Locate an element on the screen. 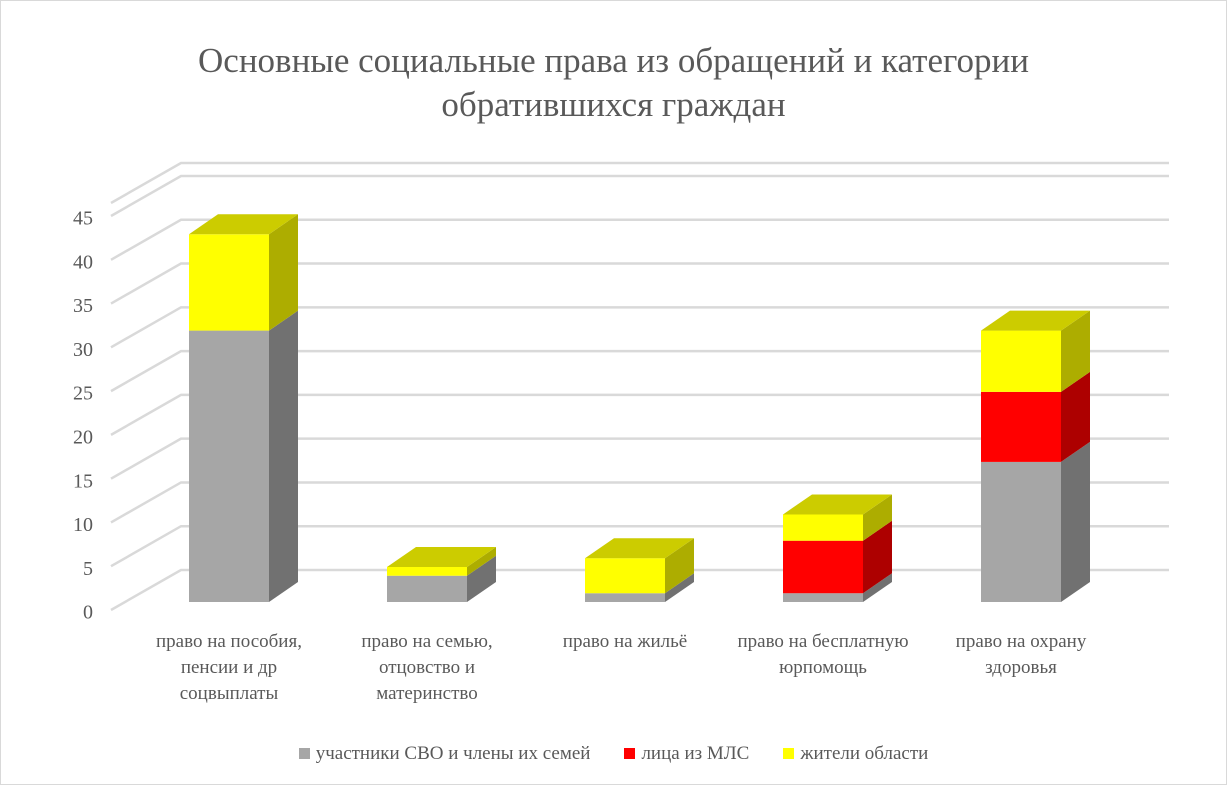 The width and height of the screenshot is (1227, 785). y-tick-label: 35 is located at coordinates (83, 306).